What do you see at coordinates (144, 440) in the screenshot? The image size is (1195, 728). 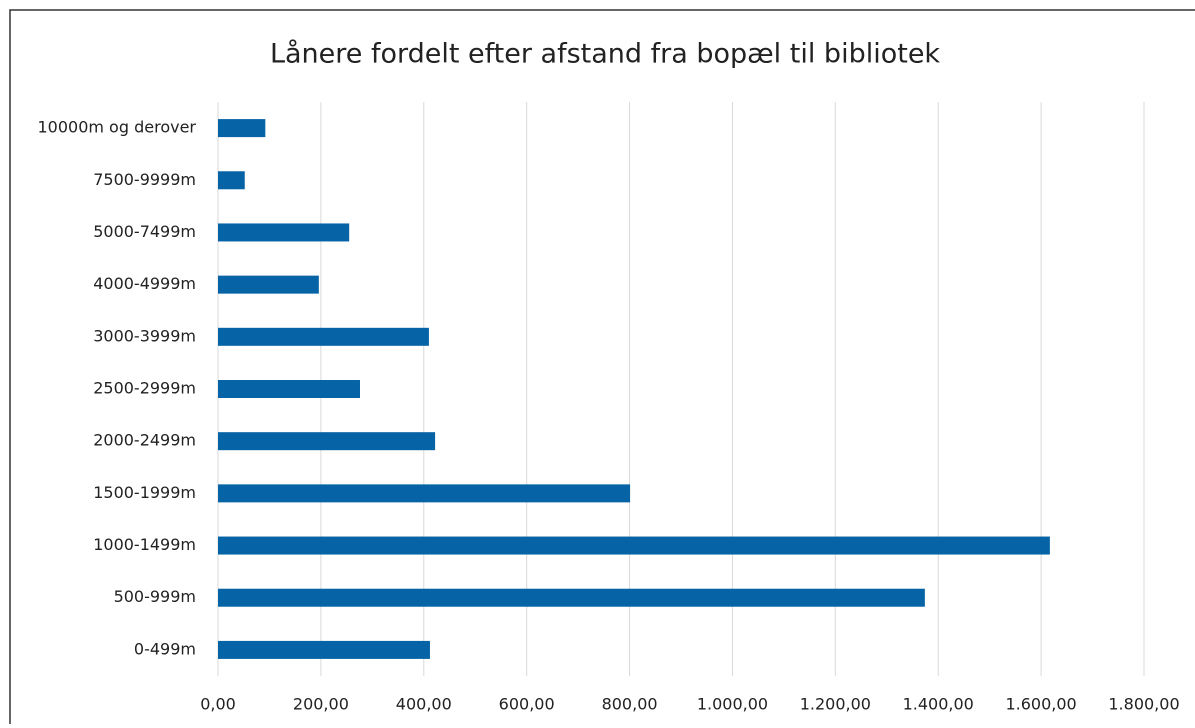 I see `y-tick-label: 2000-2499m` at bounding box center [144, 440].